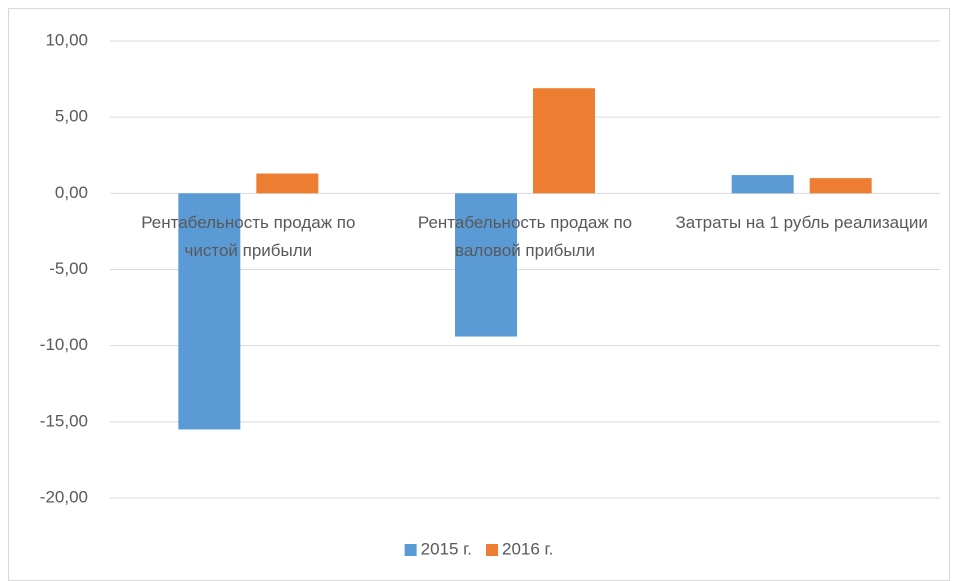 The width and height of the screenshot is (957, 581). I want to click on y-tick-label: 5,00, so click(71, 116).